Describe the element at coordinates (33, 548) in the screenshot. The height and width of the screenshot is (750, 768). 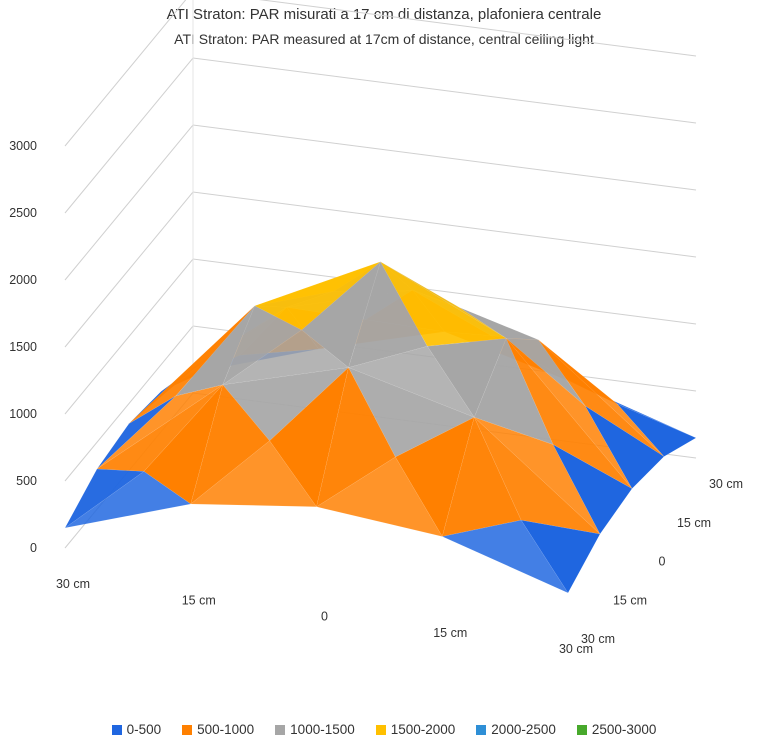
I see `z-tick-label: 0` at that location.